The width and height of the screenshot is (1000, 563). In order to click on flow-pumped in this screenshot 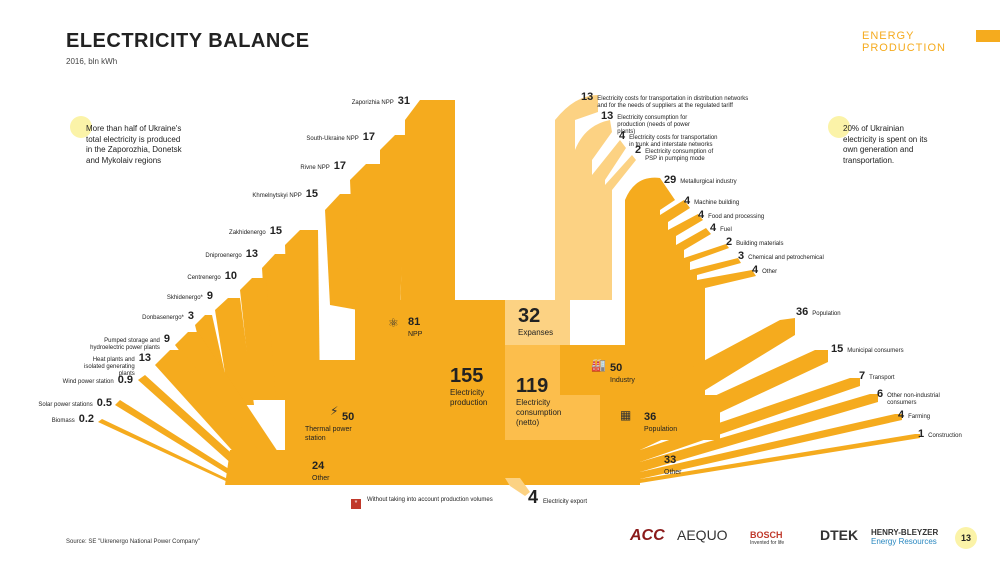, I will do `click(227, 396)`.